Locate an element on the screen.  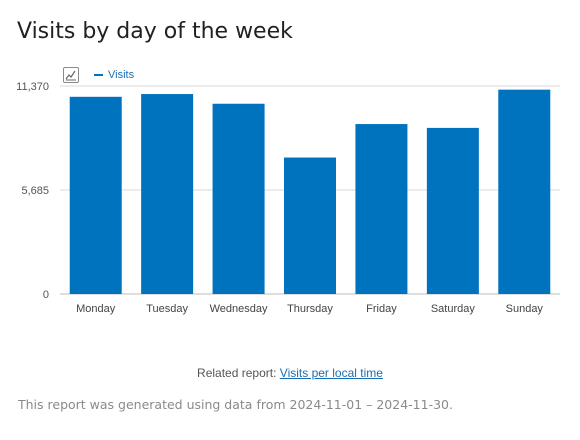
y-tick-label: 0 is located at coordinates (46, 295).